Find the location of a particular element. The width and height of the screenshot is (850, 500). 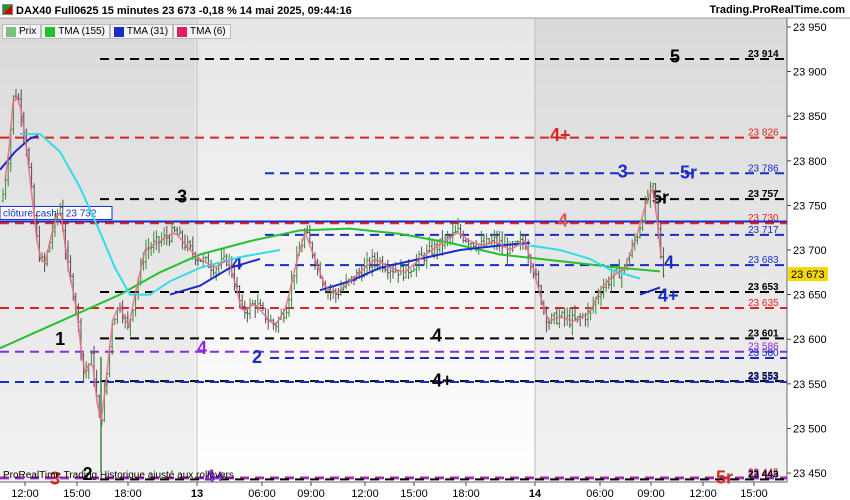

level-value-label: 23 635 is located at coordinates (763, 303).